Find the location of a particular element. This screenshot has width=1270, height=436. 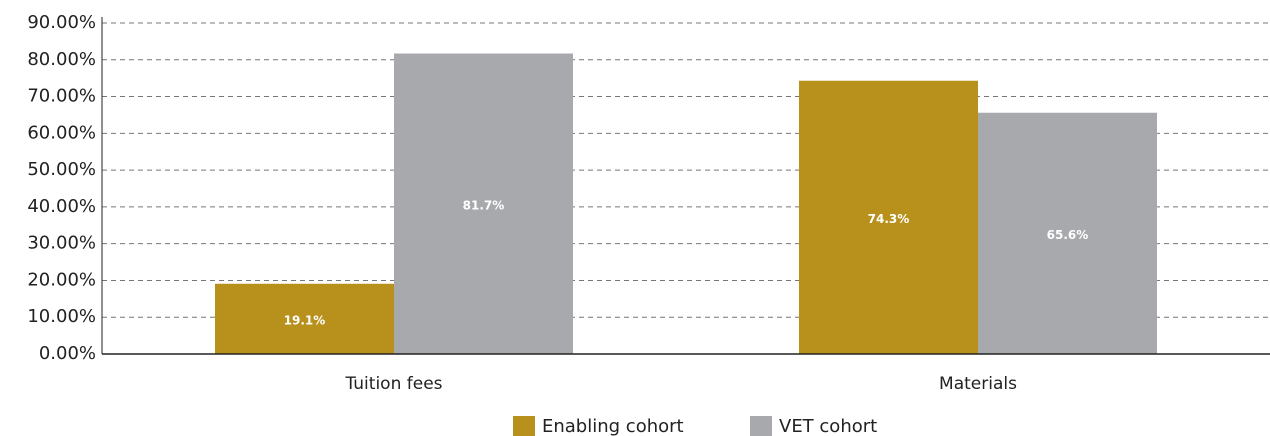

value-label: 65.6% is located at coordinates (1068, 235).